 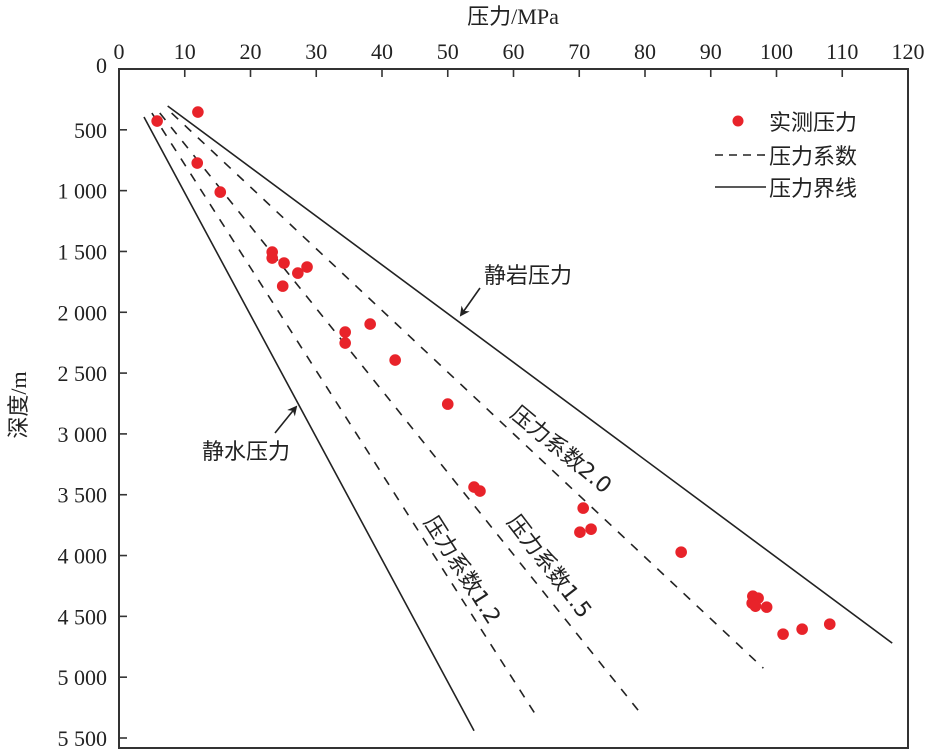 I want to click on x-tick-label: 70, so click(x=579, y=51).